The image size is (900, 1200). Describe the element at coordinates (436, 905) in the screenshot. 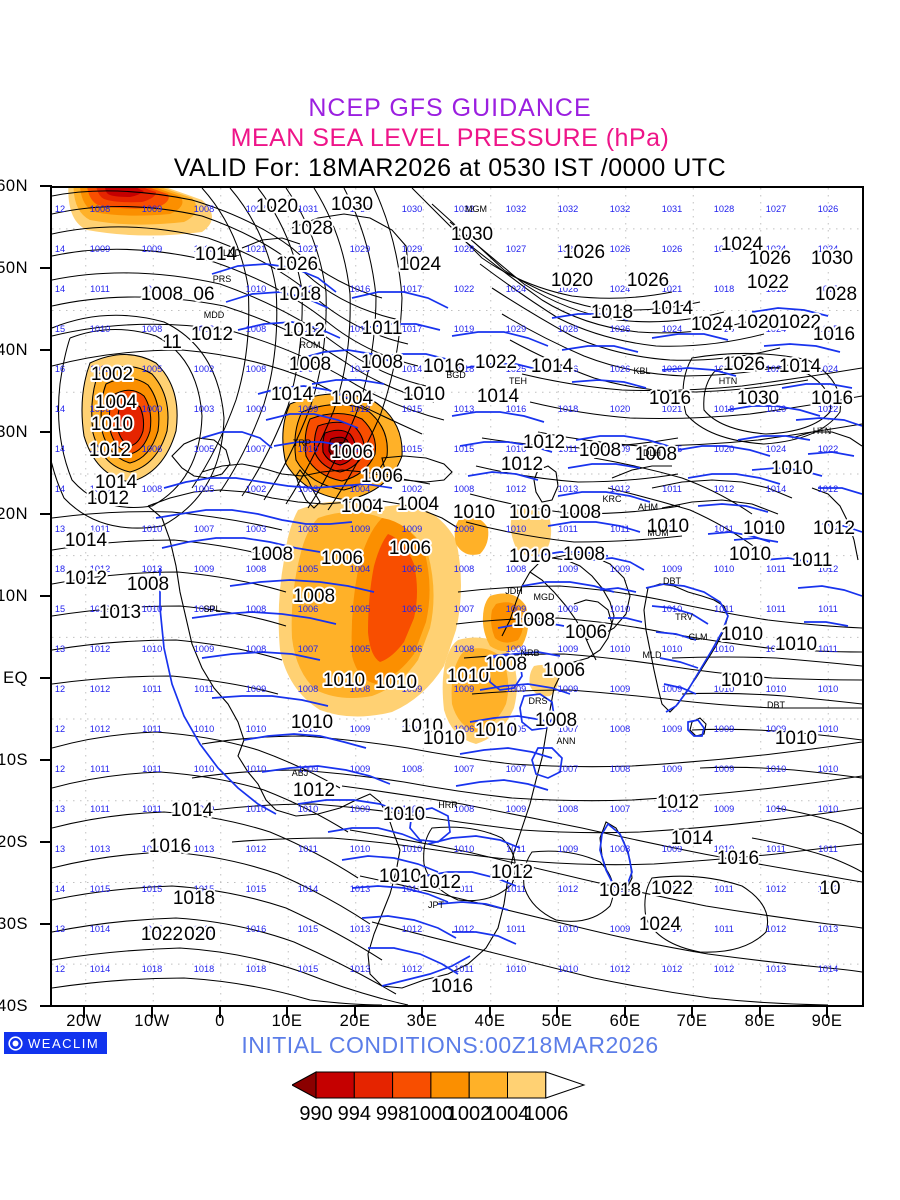

I see `svg-text: JPT` at that location.